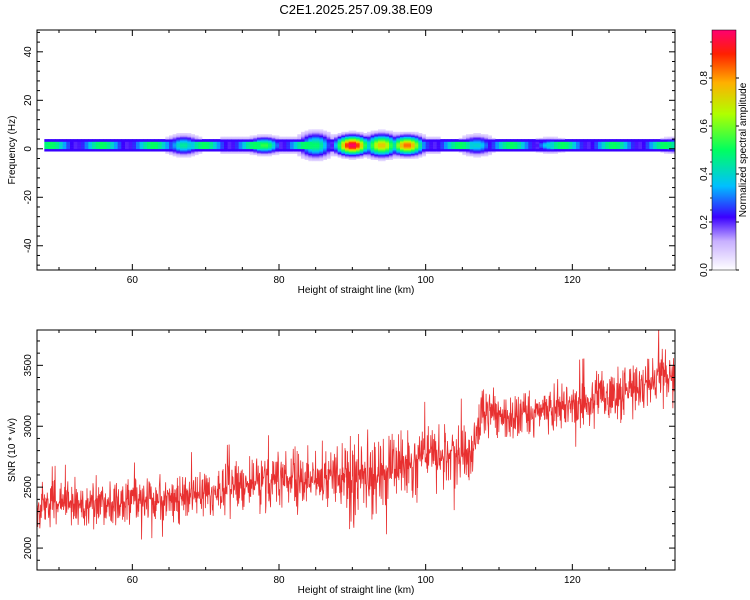 Image resolution: width=750 pixels, height=600 pixels. What do you see at coordinates (359, 145) in the screenshot?
I see `spectrogram-plot-area` at bounding box center [359, 145].